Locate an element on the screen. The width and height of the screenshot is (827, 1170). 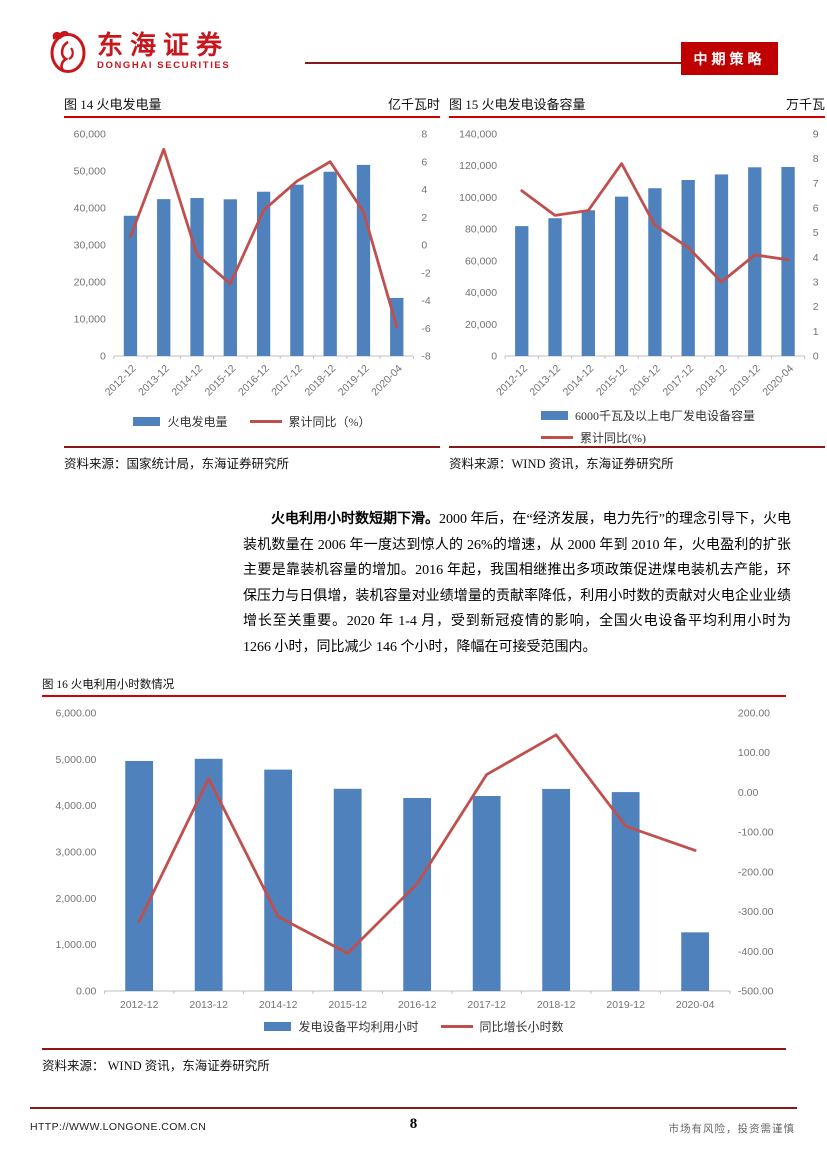
svg-text: 8 is located at coordinates (816, 159).